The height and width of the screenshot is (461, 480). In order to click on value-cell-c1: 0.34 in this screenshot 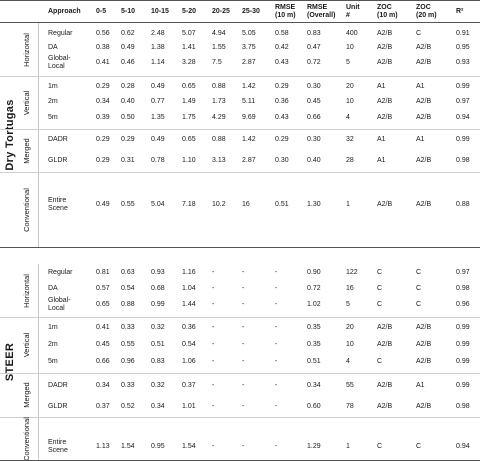, I will do `click(103, 385)`.